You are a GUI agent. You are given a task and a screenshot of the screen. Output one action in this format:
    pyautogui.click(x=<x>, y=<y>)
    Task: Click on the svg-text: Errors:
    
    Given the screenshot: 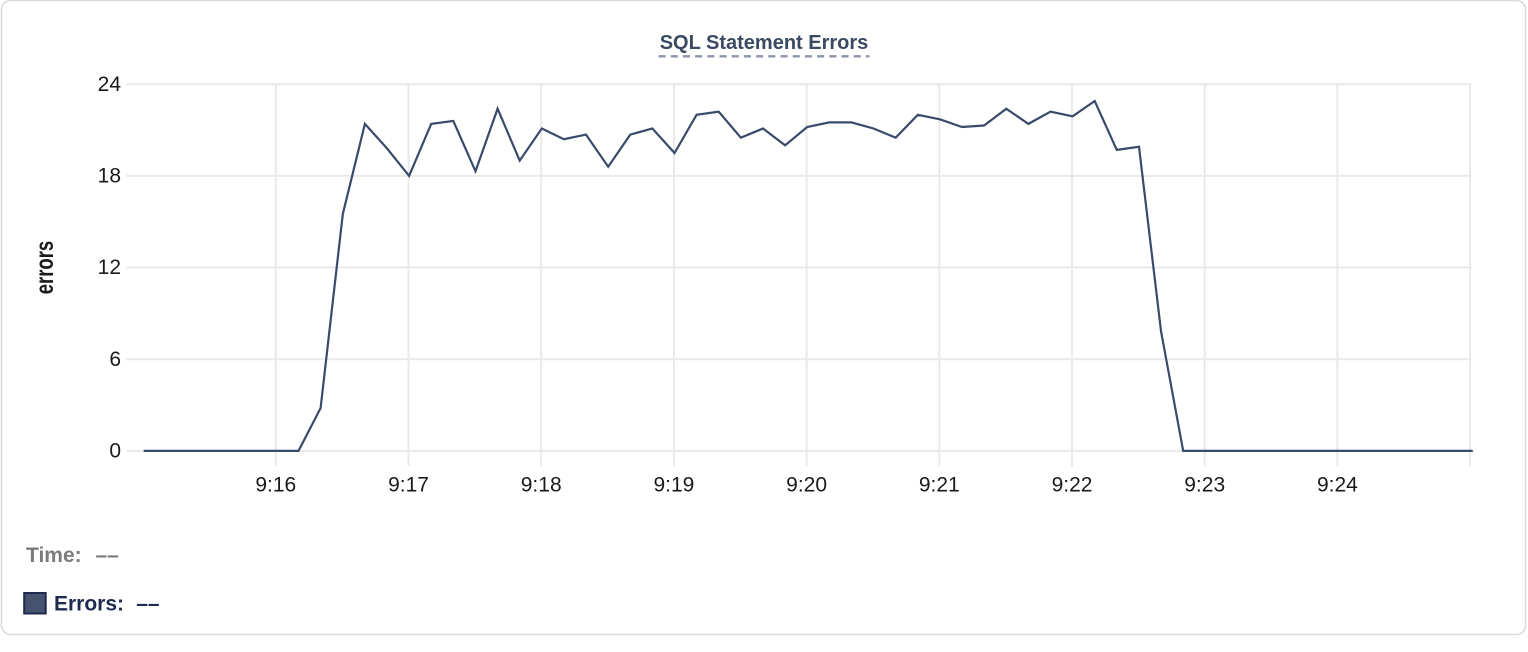 What is the action you would take?
    pyautogui.click(x=89, y=603)
    